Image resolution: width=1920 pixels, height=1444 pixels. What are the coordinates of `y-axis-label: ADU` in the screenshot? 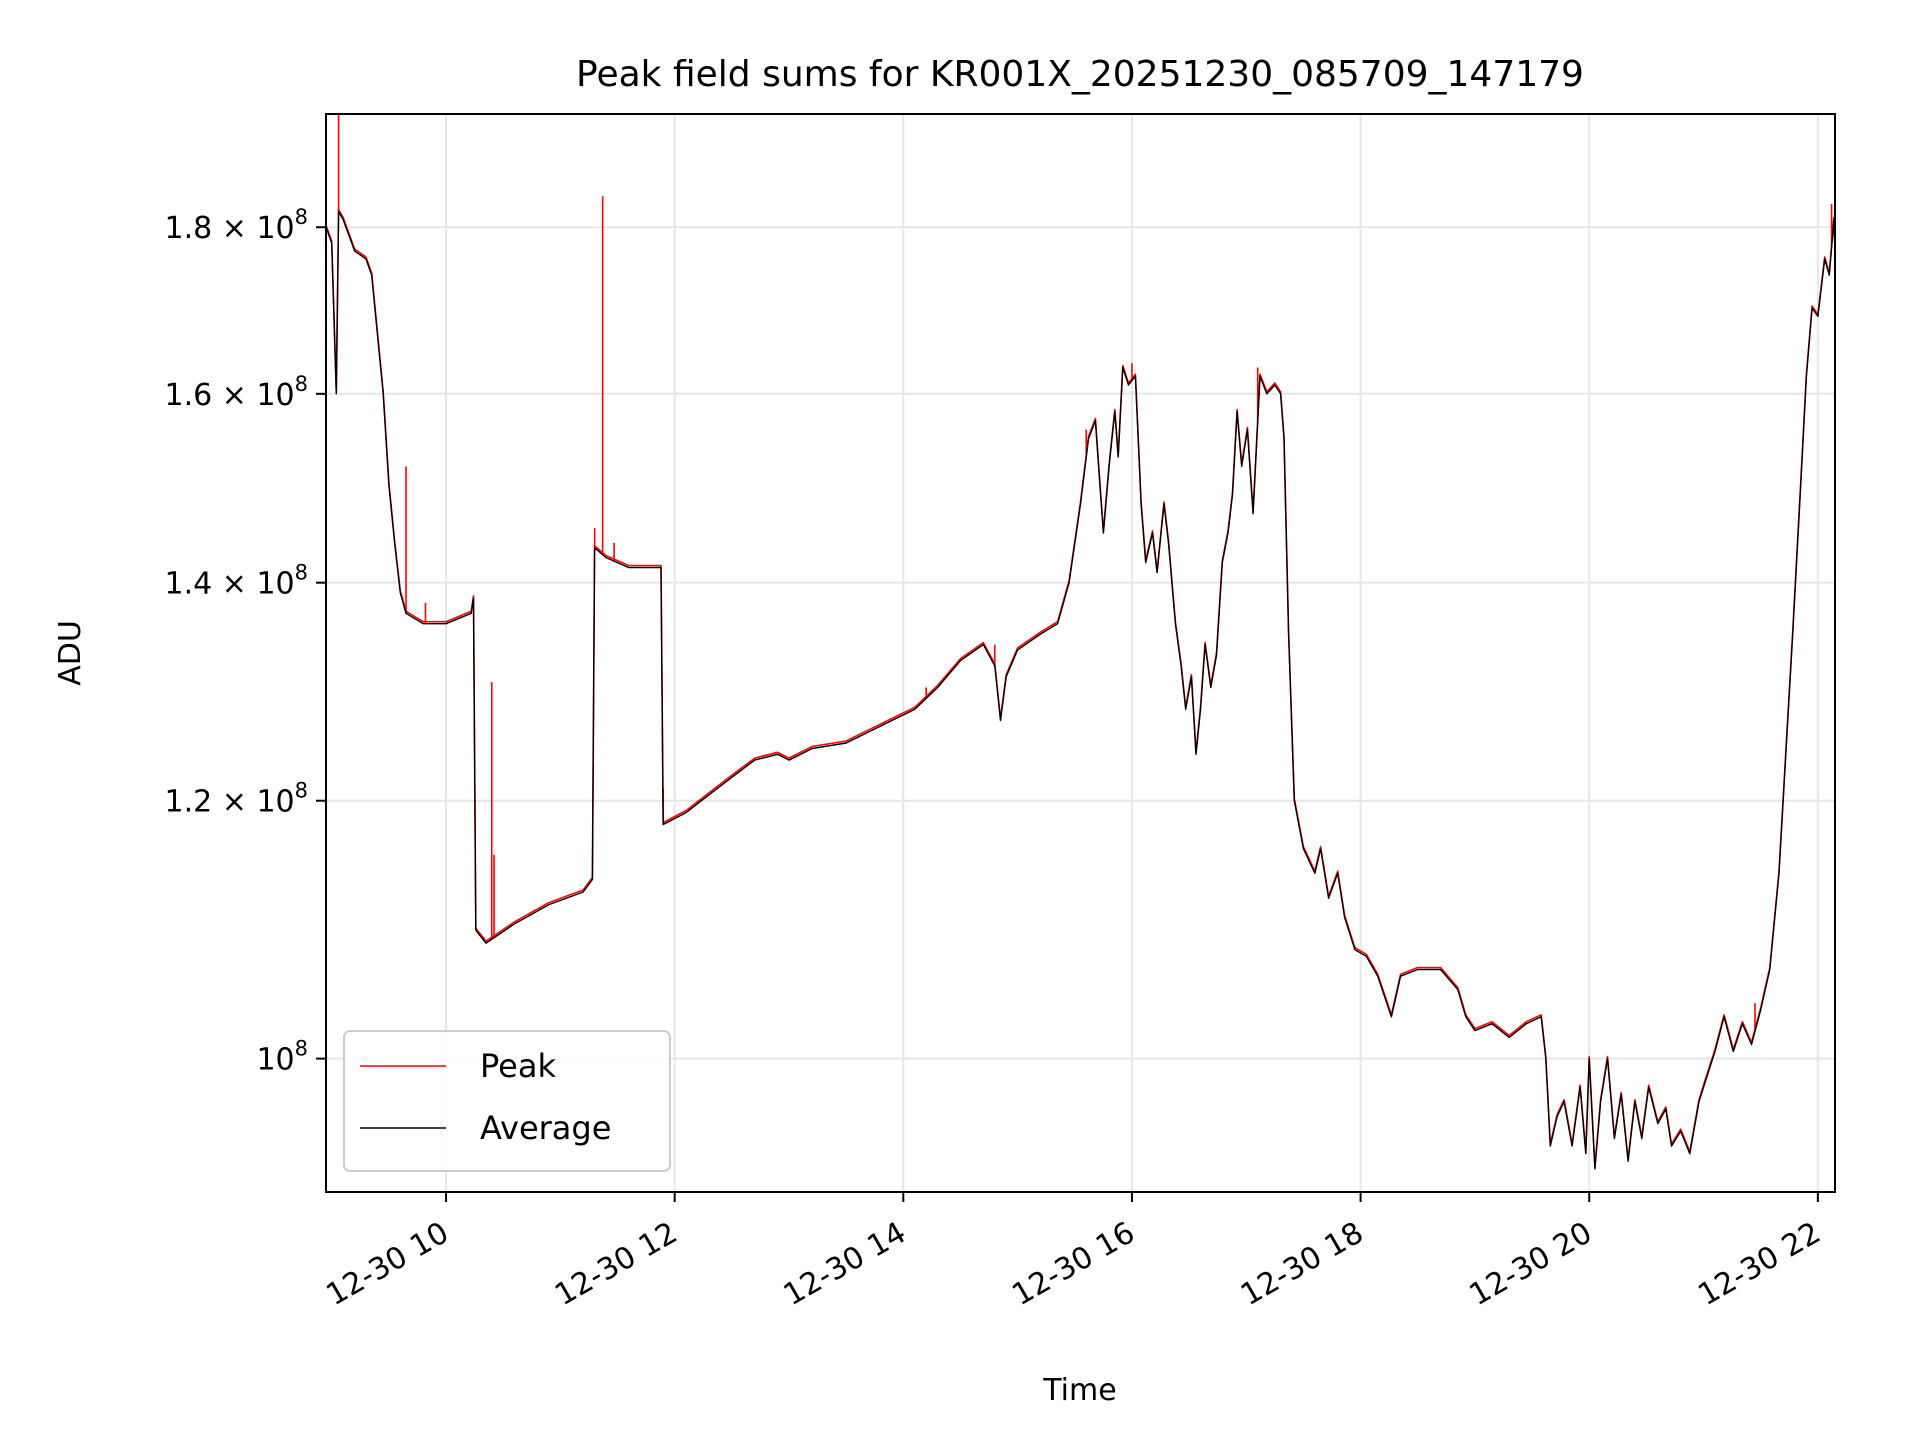 It's located at (70, 653).